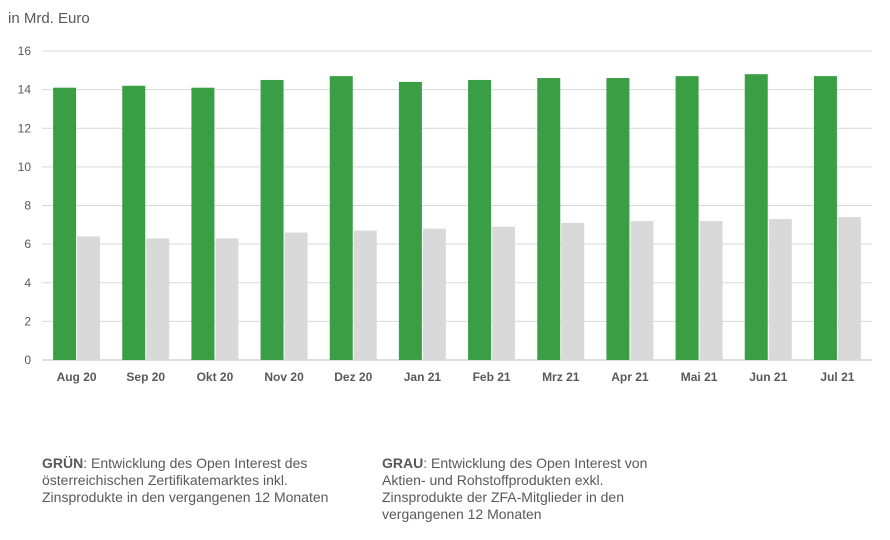 The width and height of the screenshot is (890, 540). Describe the element at coordinates (77, 377) in the screenshot. I see `x-tick-label: Aug 20` at that location.